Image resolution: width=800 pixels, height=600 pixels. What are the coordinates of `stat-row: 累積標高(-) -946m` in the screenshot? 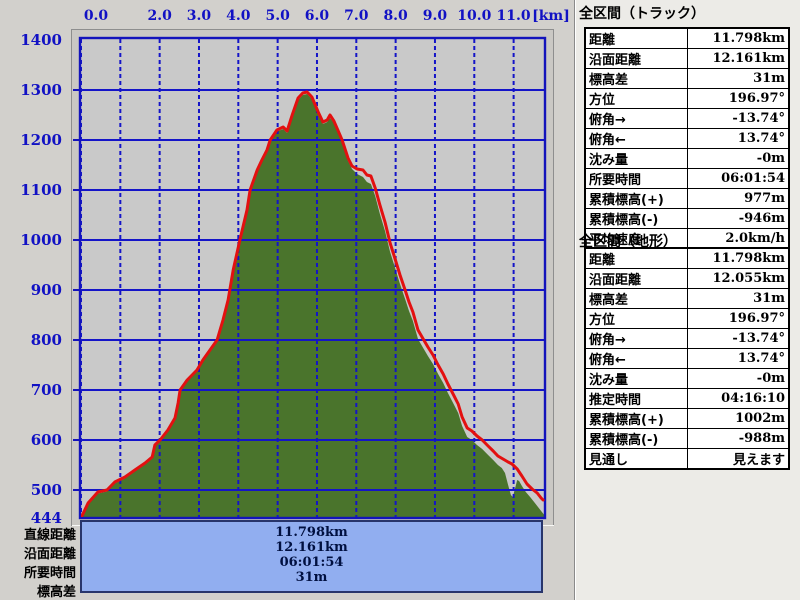 It's located at (687, 218).